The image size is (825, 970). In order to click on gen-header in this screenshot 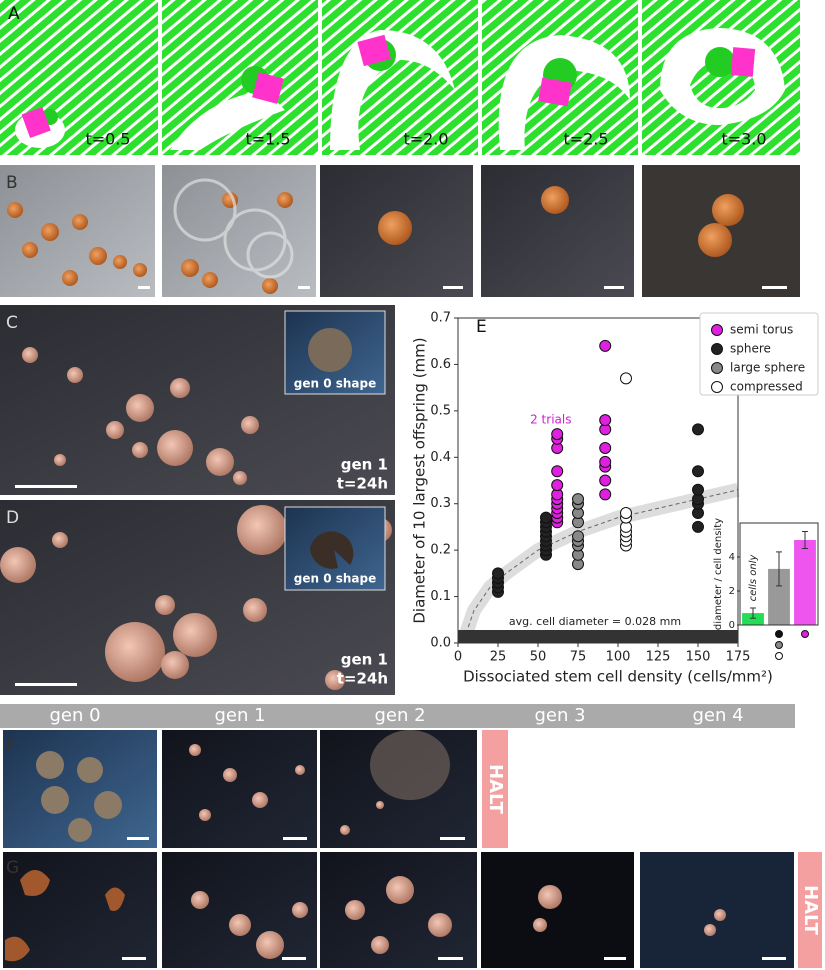, I will do `click(397, 716)`.